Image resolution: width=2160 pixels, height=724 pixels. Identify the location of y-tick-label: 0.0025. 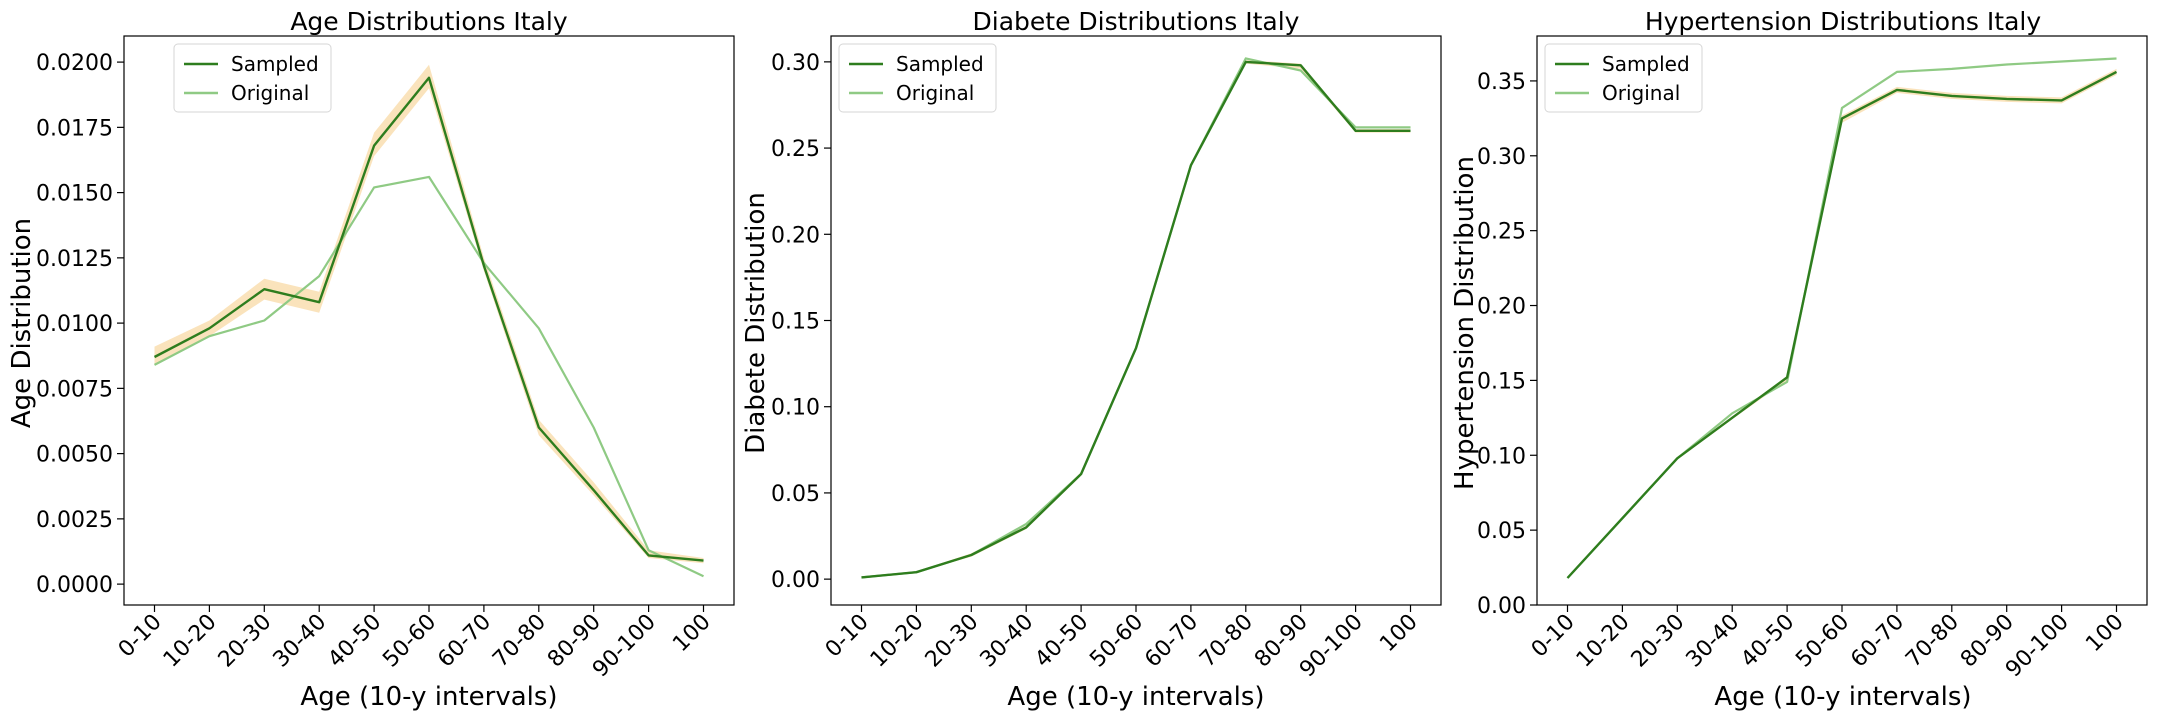
(74, 520).